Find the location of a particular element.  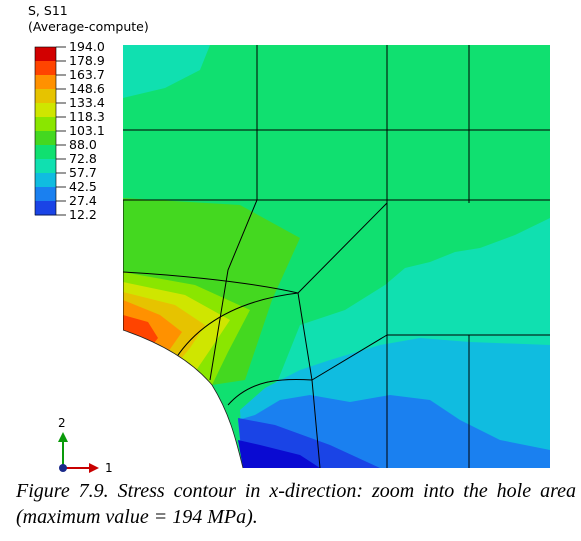

legend-tick-label: 103.1 is located at coordinates (87, 130).